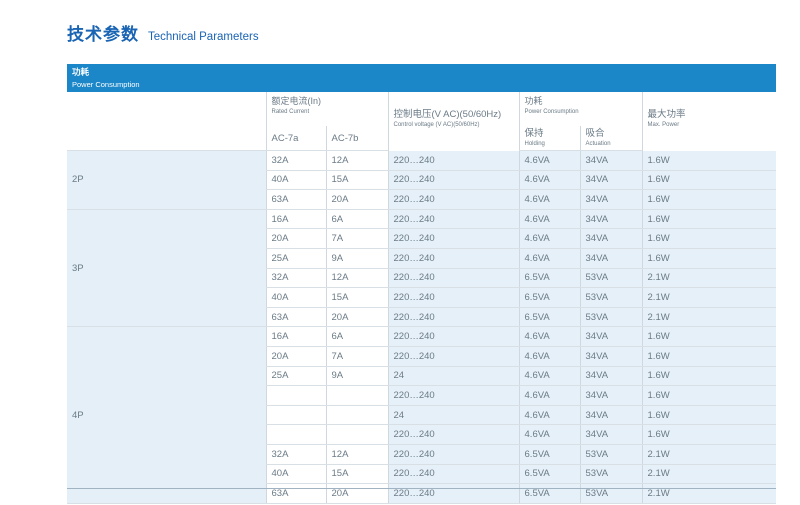 Image resolution: width=800 pixels, height=505 pixels. Describe the element at coordinates (166, 109) in the screenshot. I see `header-blank-cell` at that location.